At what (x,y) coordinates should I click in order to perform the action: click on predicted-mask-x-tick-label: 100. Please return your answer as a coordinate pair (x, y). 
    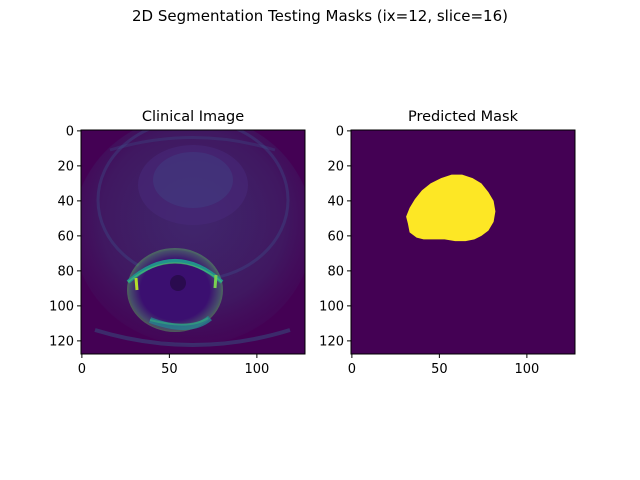
    Looking at the image, I should click on (526, 369).